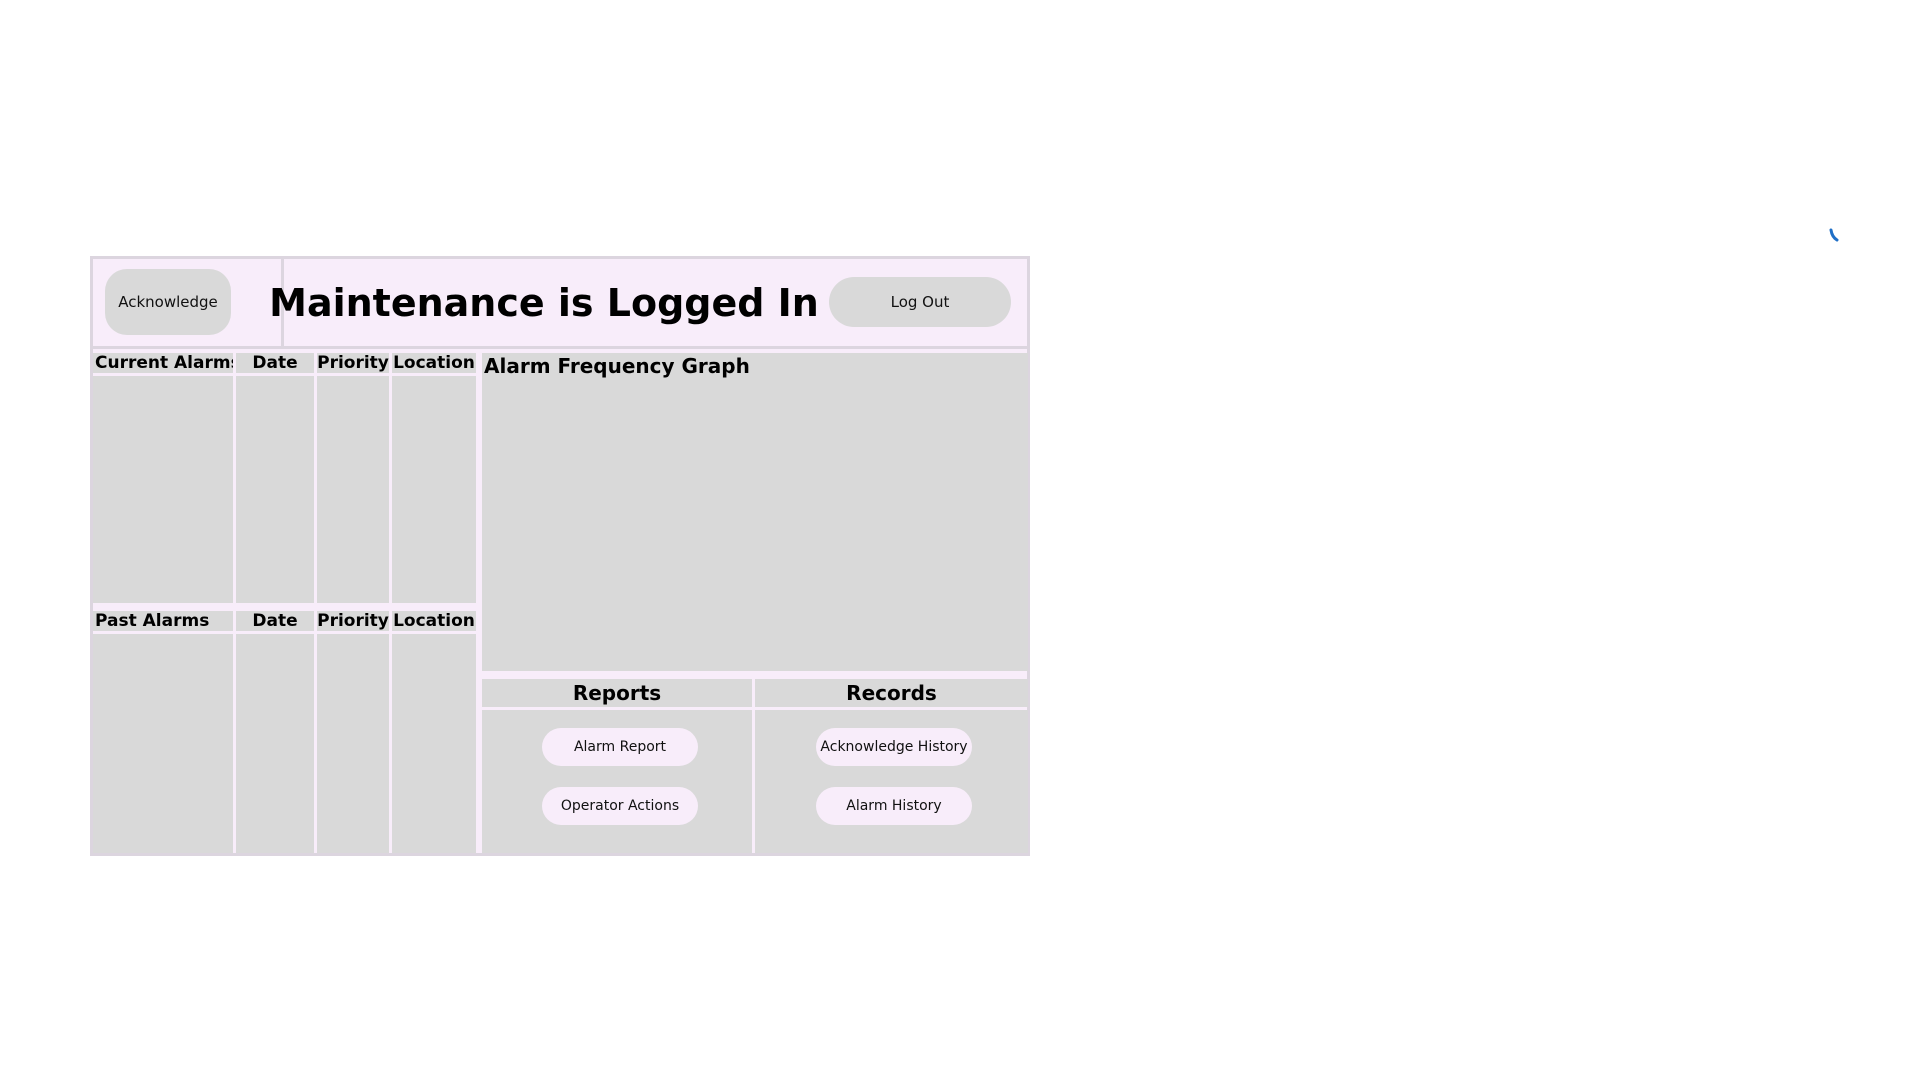  I want to click on records-section: Acknowledge History Alarm History, so click(891, 781).